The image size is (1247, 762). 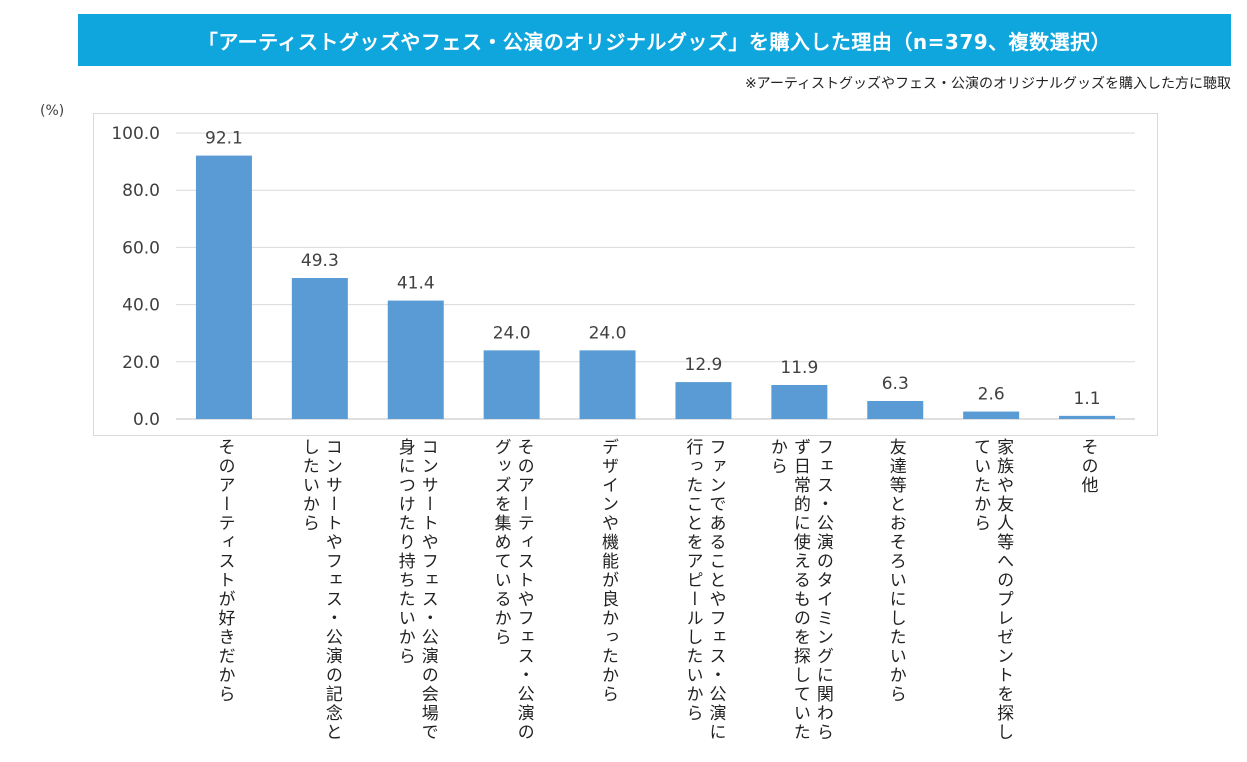 What do you see at coordinates (320, 261) in the screenshot?
I see `data-label: 49.3` at bounding box center [320, 261].